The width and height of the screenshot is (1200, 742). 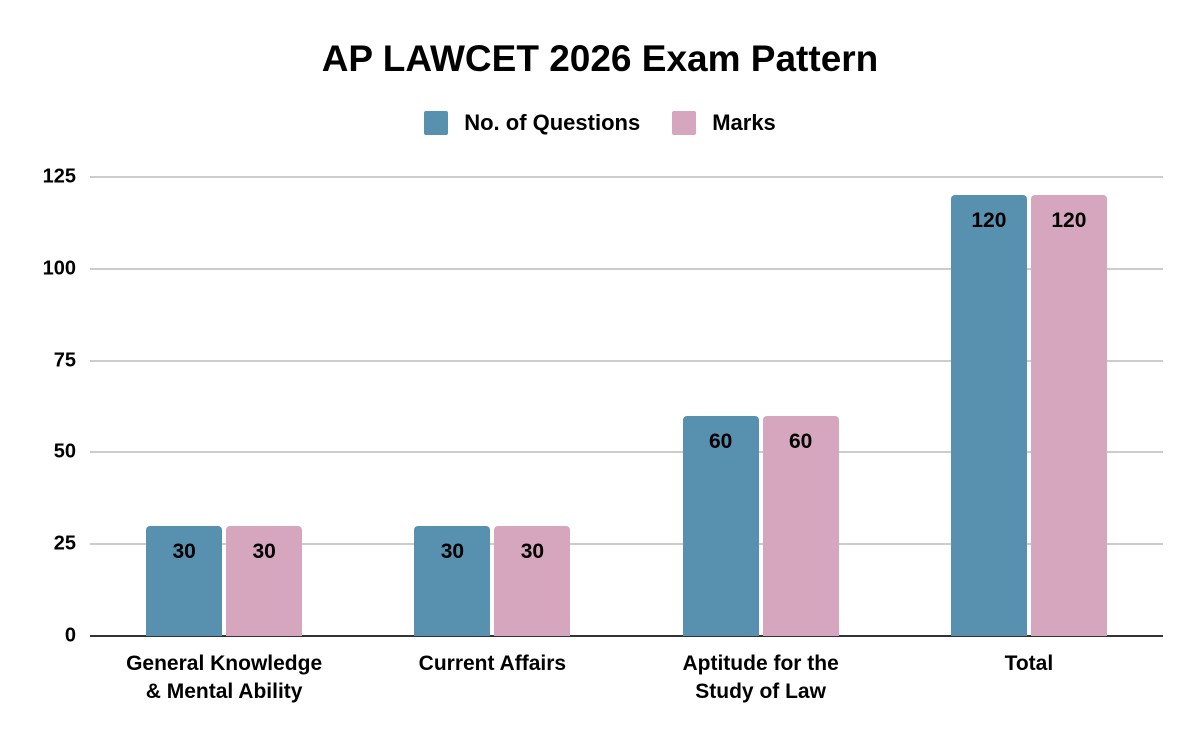 I want to click on legend-label: No. of Questions, so click(x=552, y=122).